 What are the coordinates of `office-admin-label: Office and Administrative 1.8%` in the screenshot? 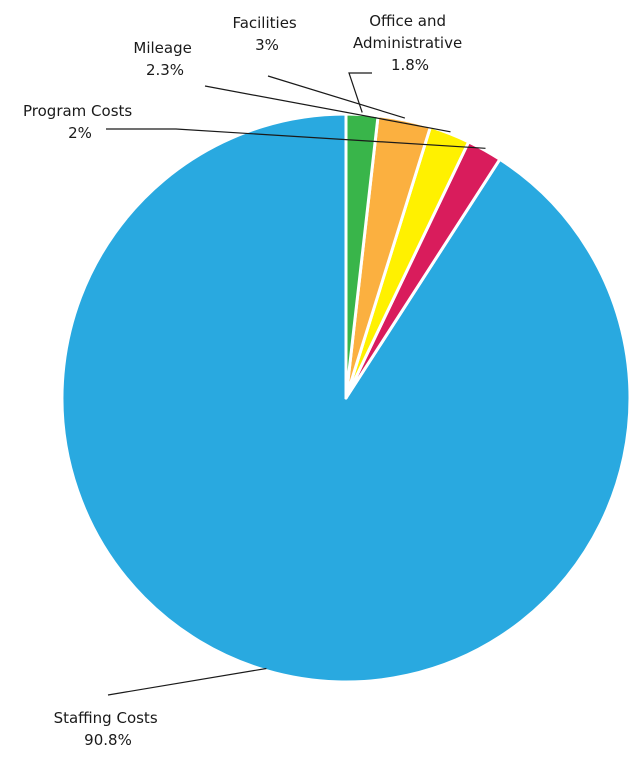 It's located at (410, 43).